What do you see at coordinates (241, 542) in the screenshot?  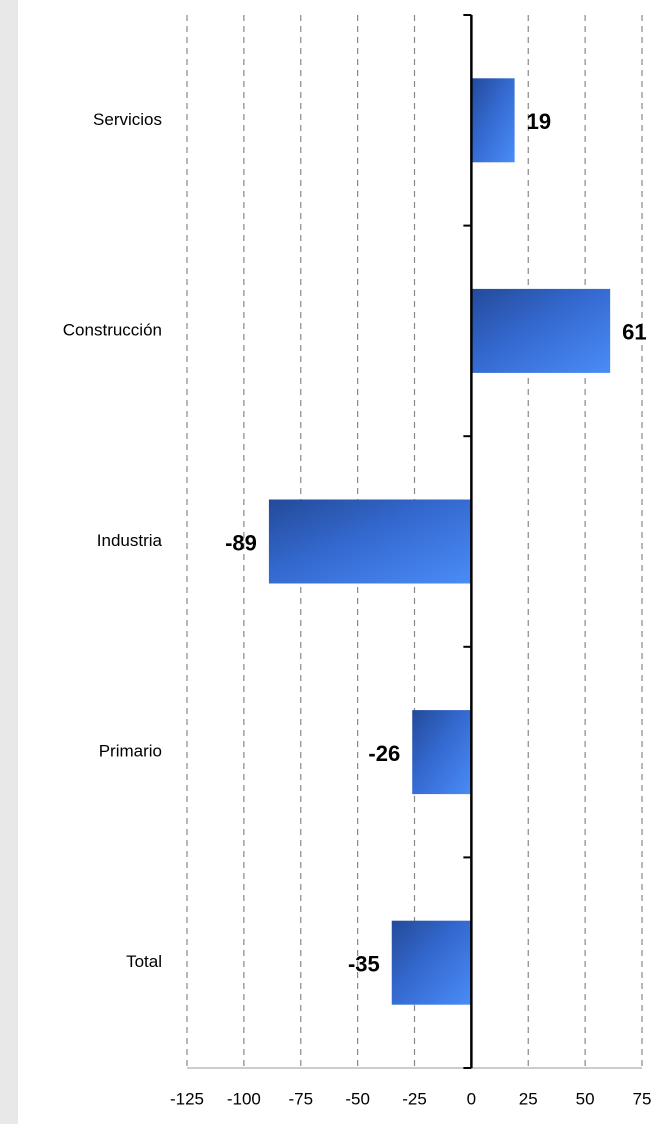 I see `data-label: -89` at bounding box center [241, 542].